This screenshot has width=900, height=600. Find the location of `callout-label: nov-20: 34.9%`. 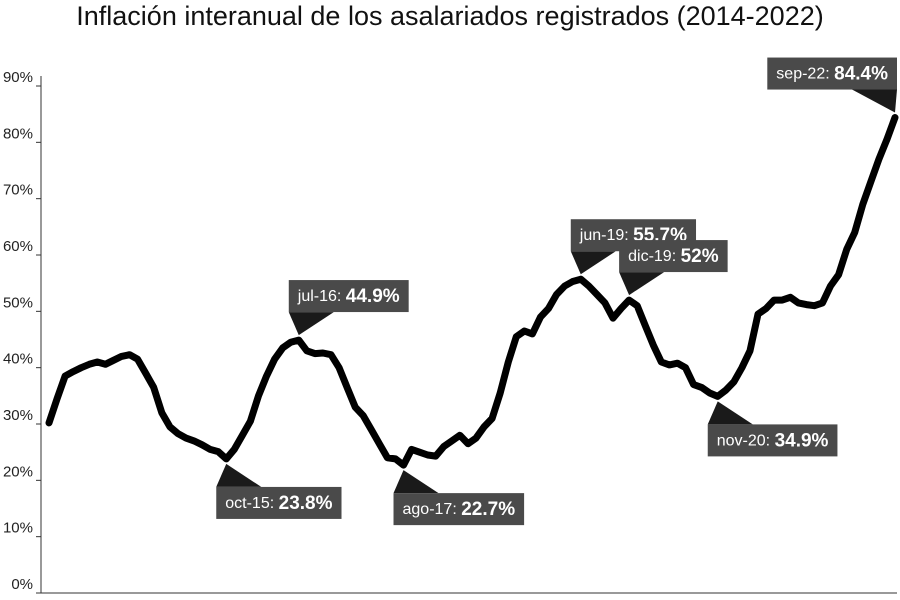

callout-label: nov-20: 34.9% is located at coordinates (773, 440).